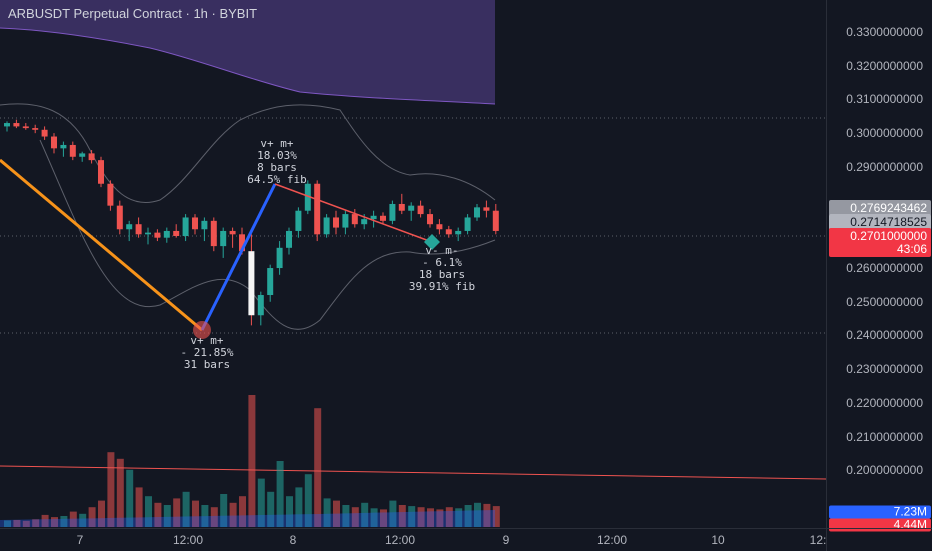 The height and width of the screenshot is (551, 932). What do you see at coordinates (880, 236) in the screenshot?
I see `price-tag: 0.2701000000` at bounding box center [880, 236].